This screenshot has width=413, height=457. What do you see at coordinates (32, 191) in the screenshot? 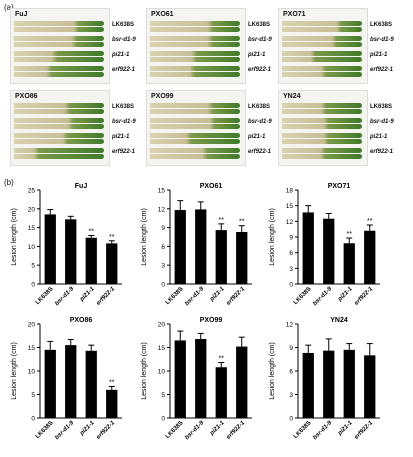
I see `y-tick-label: 25` at bounding box center [32, 191].